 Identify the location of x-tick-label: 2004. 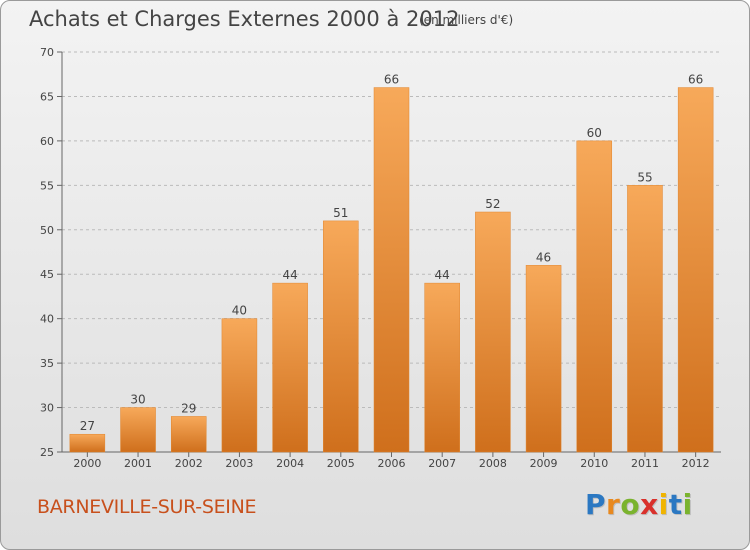
(290, 463).